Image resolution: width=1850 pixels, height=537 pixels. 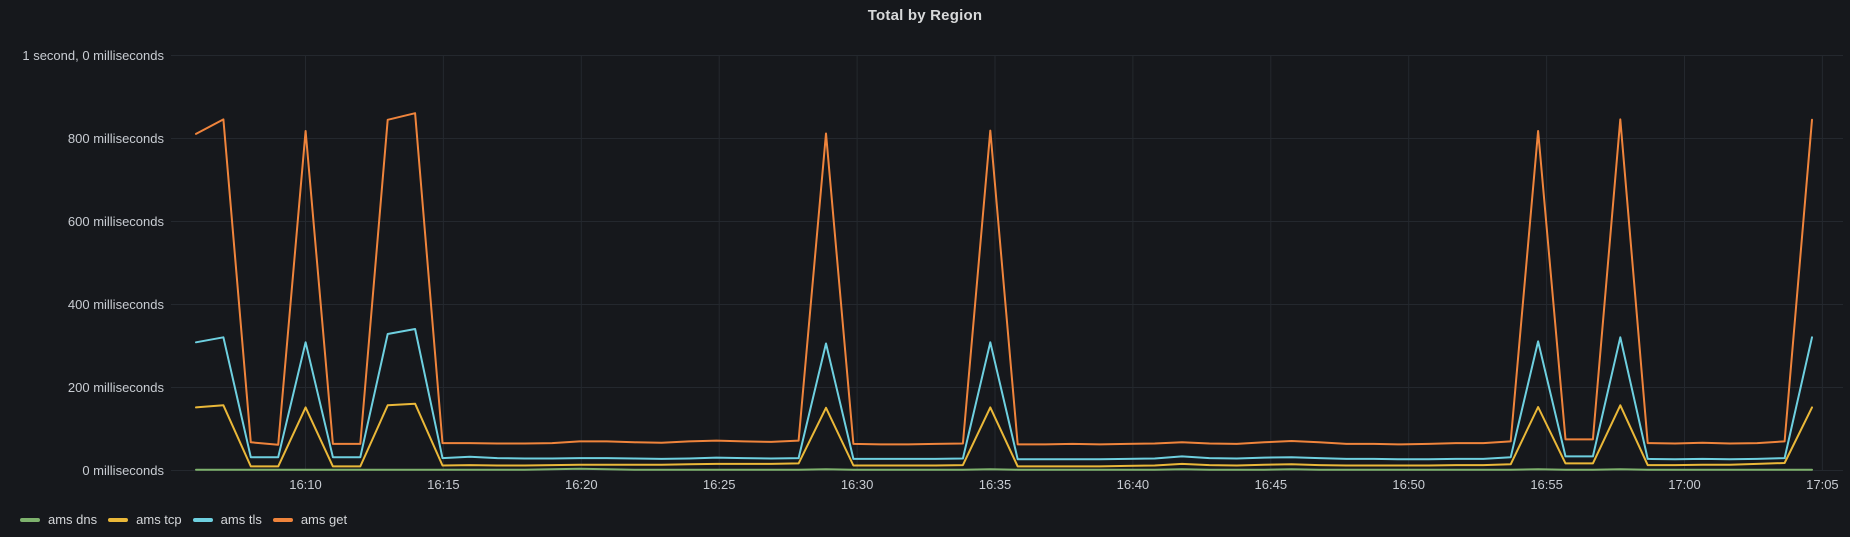 What do you see at coordinates (116, 138) in the screenshot?
I see `y-axis-label: 800 milliseconds` at bounding box center [116, 138].